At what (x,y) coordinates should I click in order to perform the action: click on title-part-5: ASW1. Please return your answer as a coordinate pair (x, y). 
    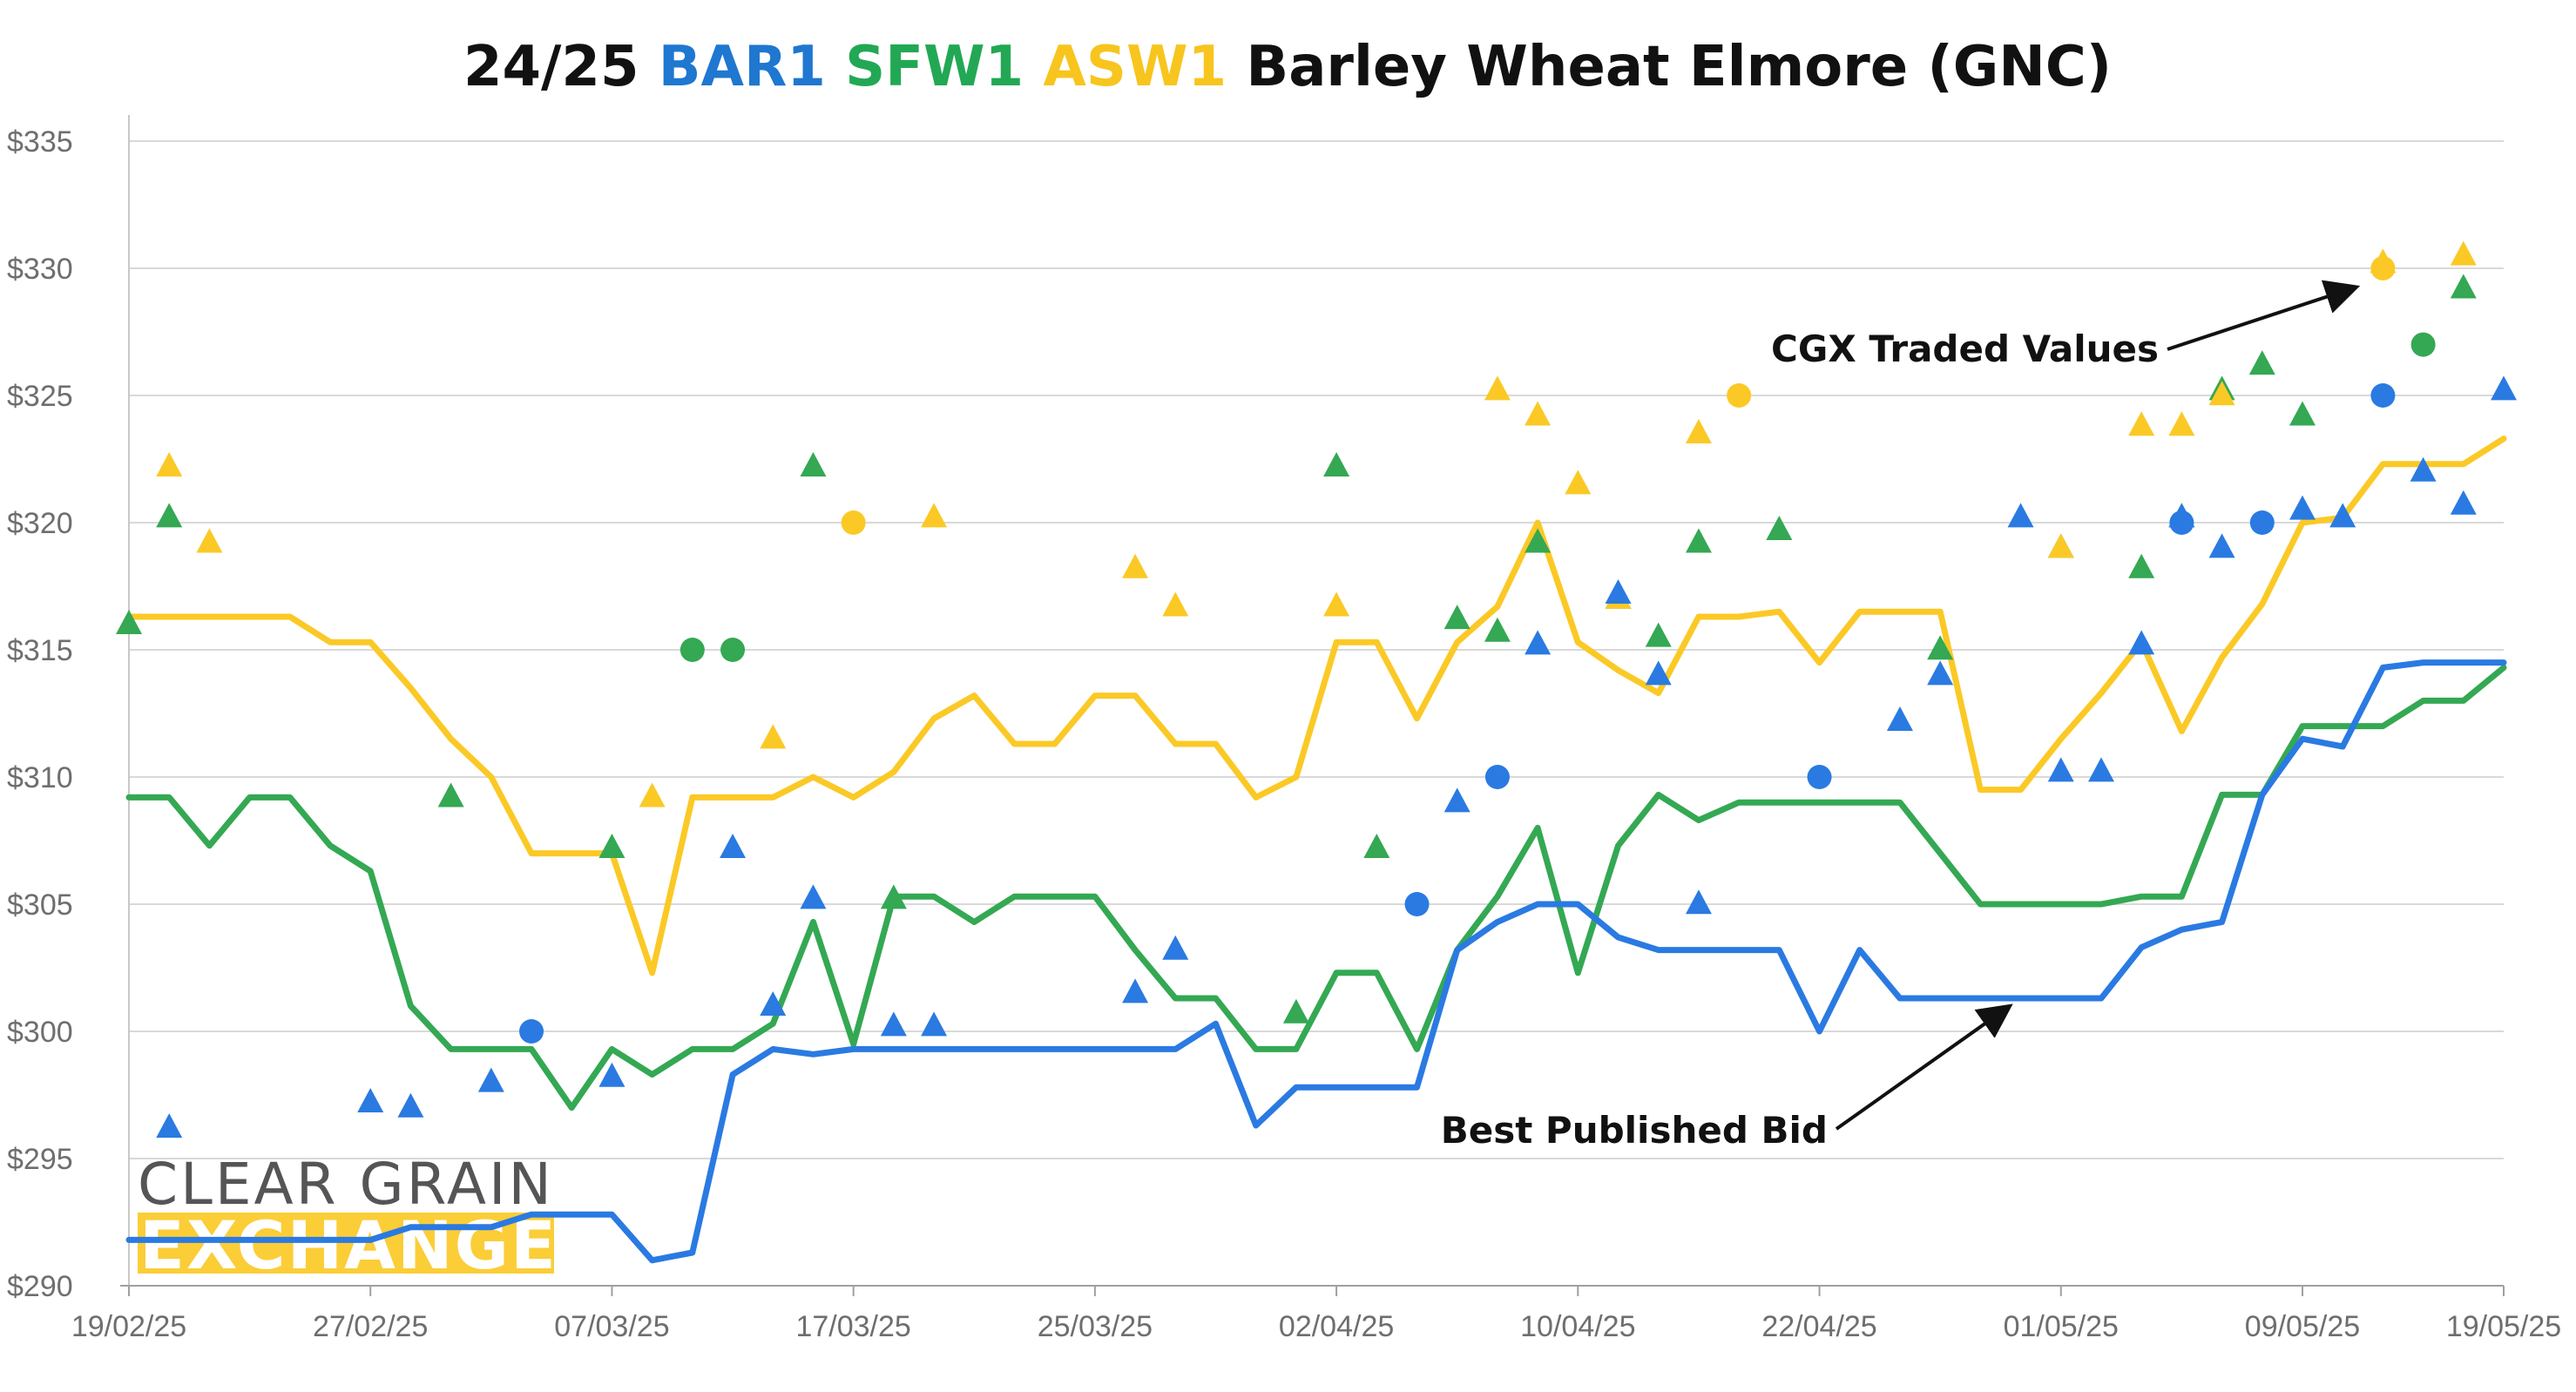
    Looking at the image, I should click on (1135, 67).